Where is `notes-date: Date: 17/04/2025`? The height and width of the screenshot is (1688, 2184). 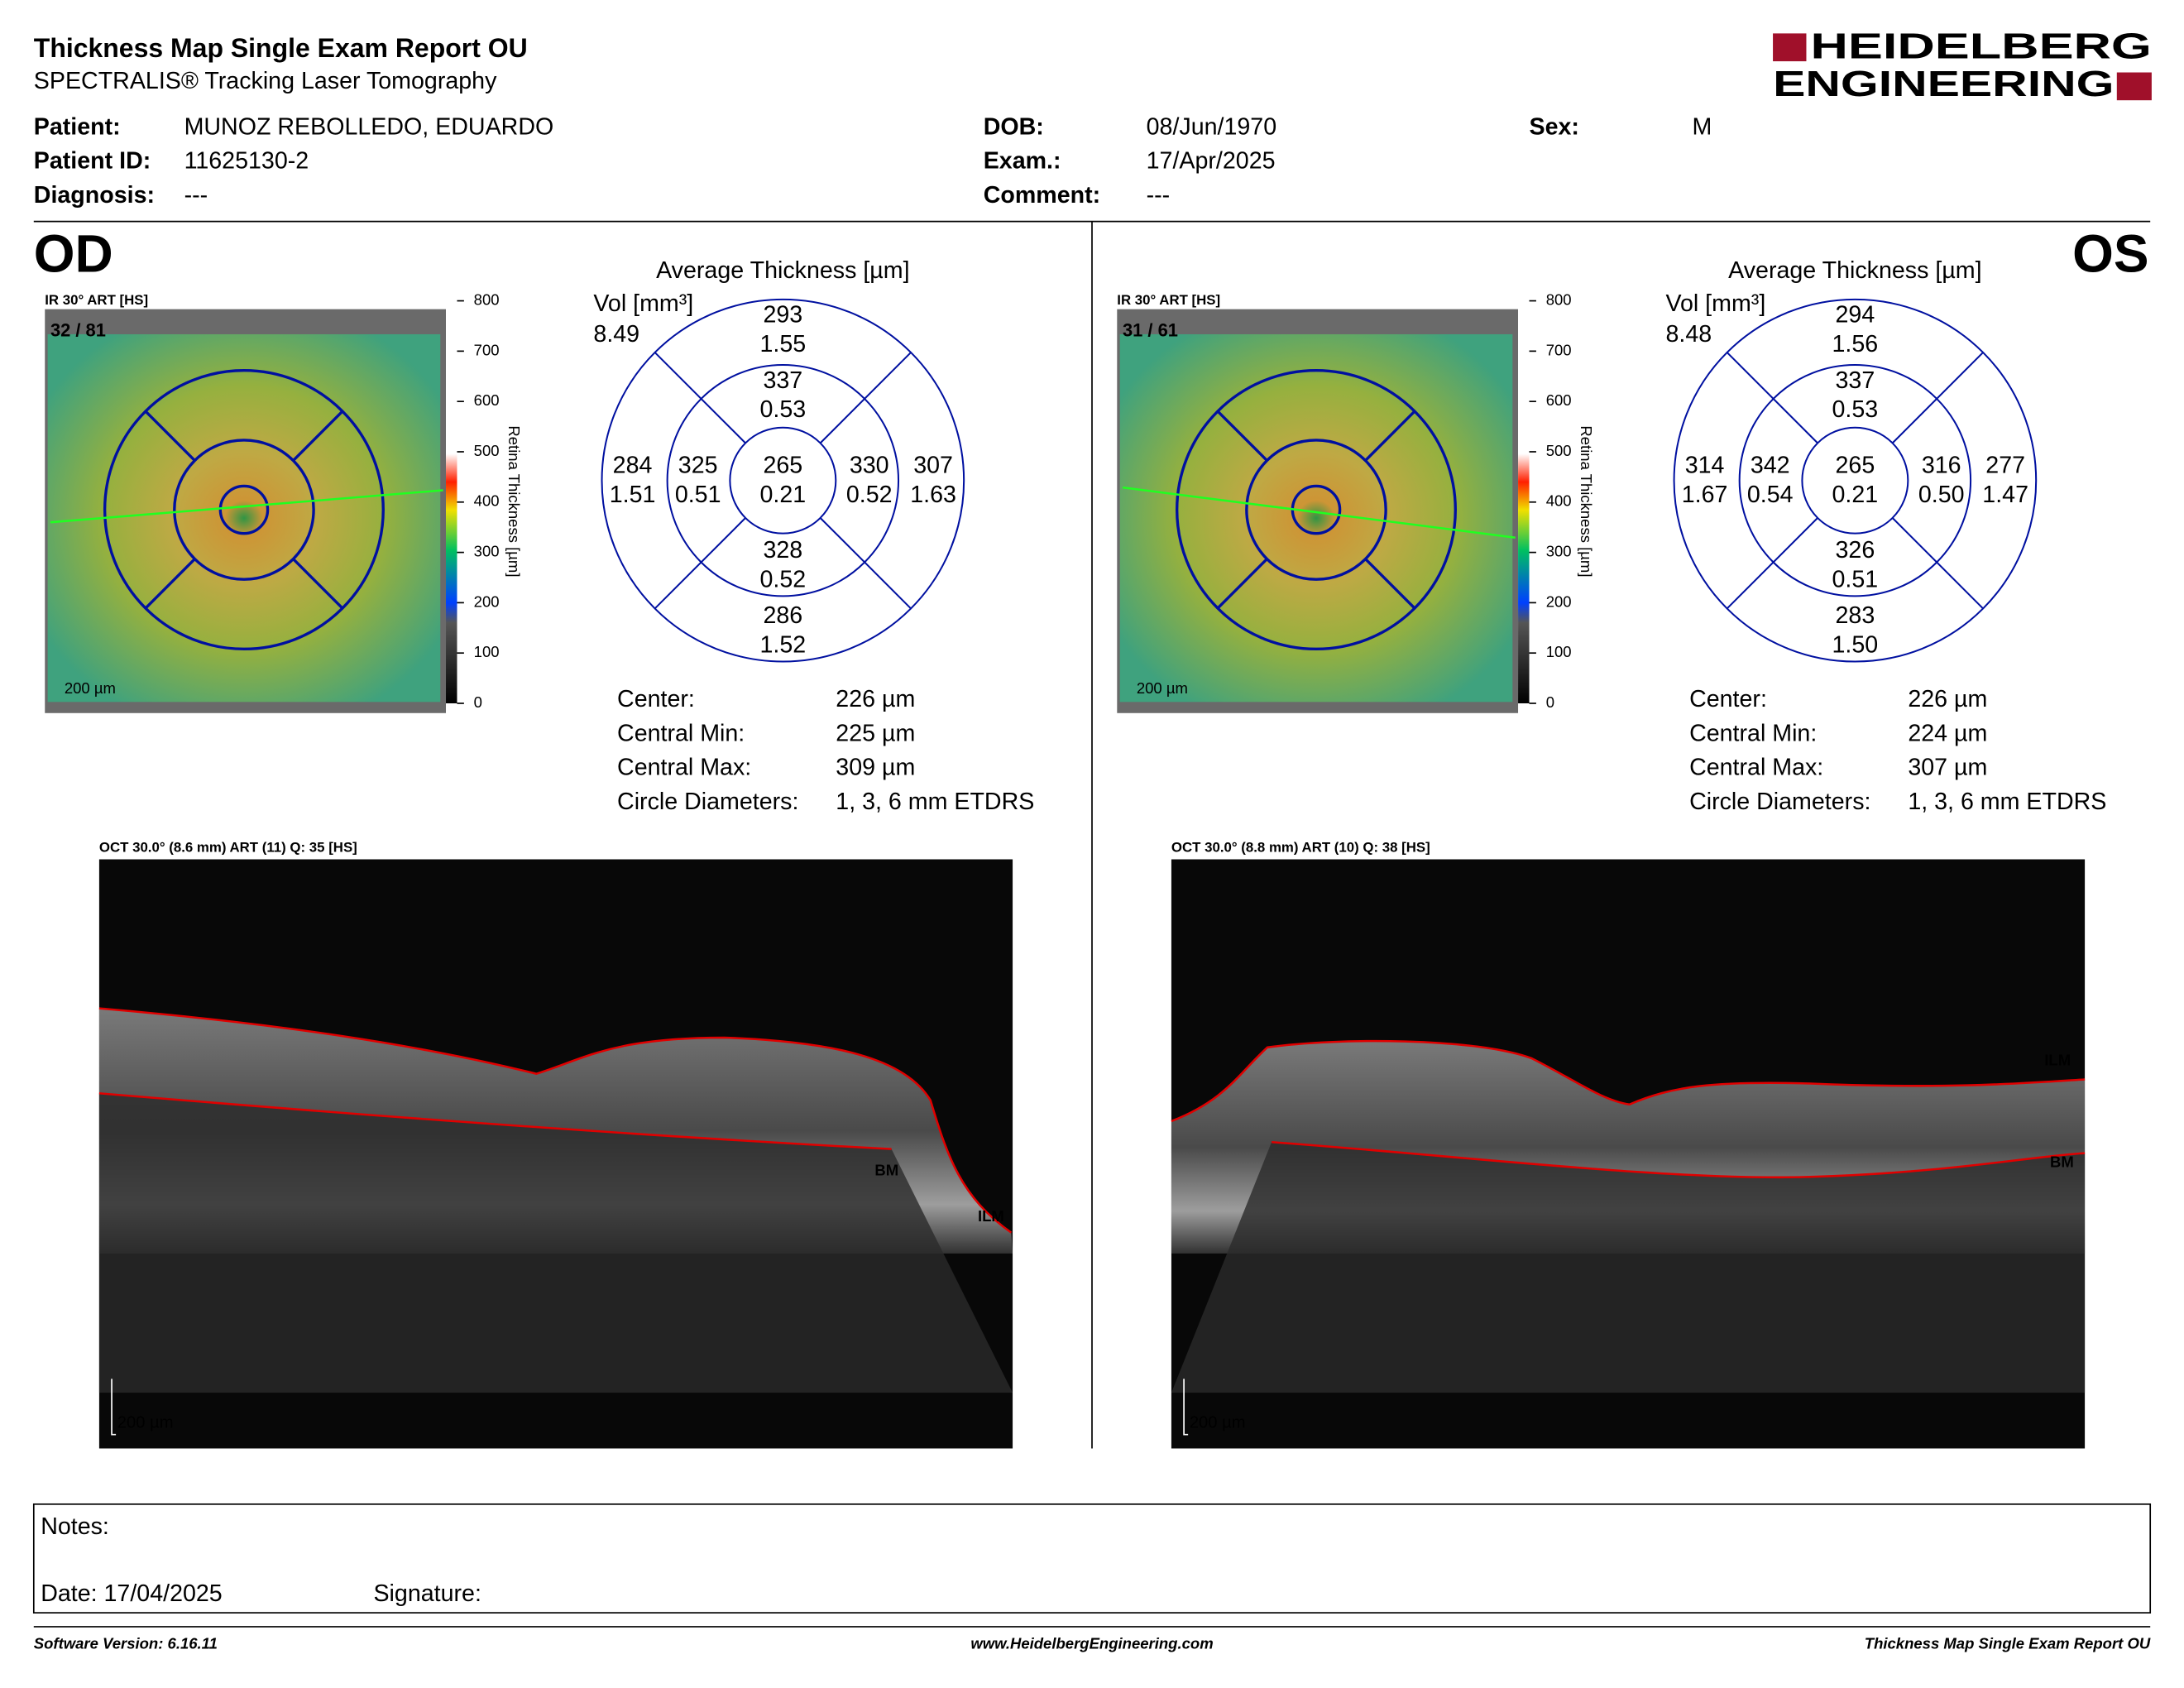 notes-date: Date: 17/04/2025 is located at coordinates (132, 1593).